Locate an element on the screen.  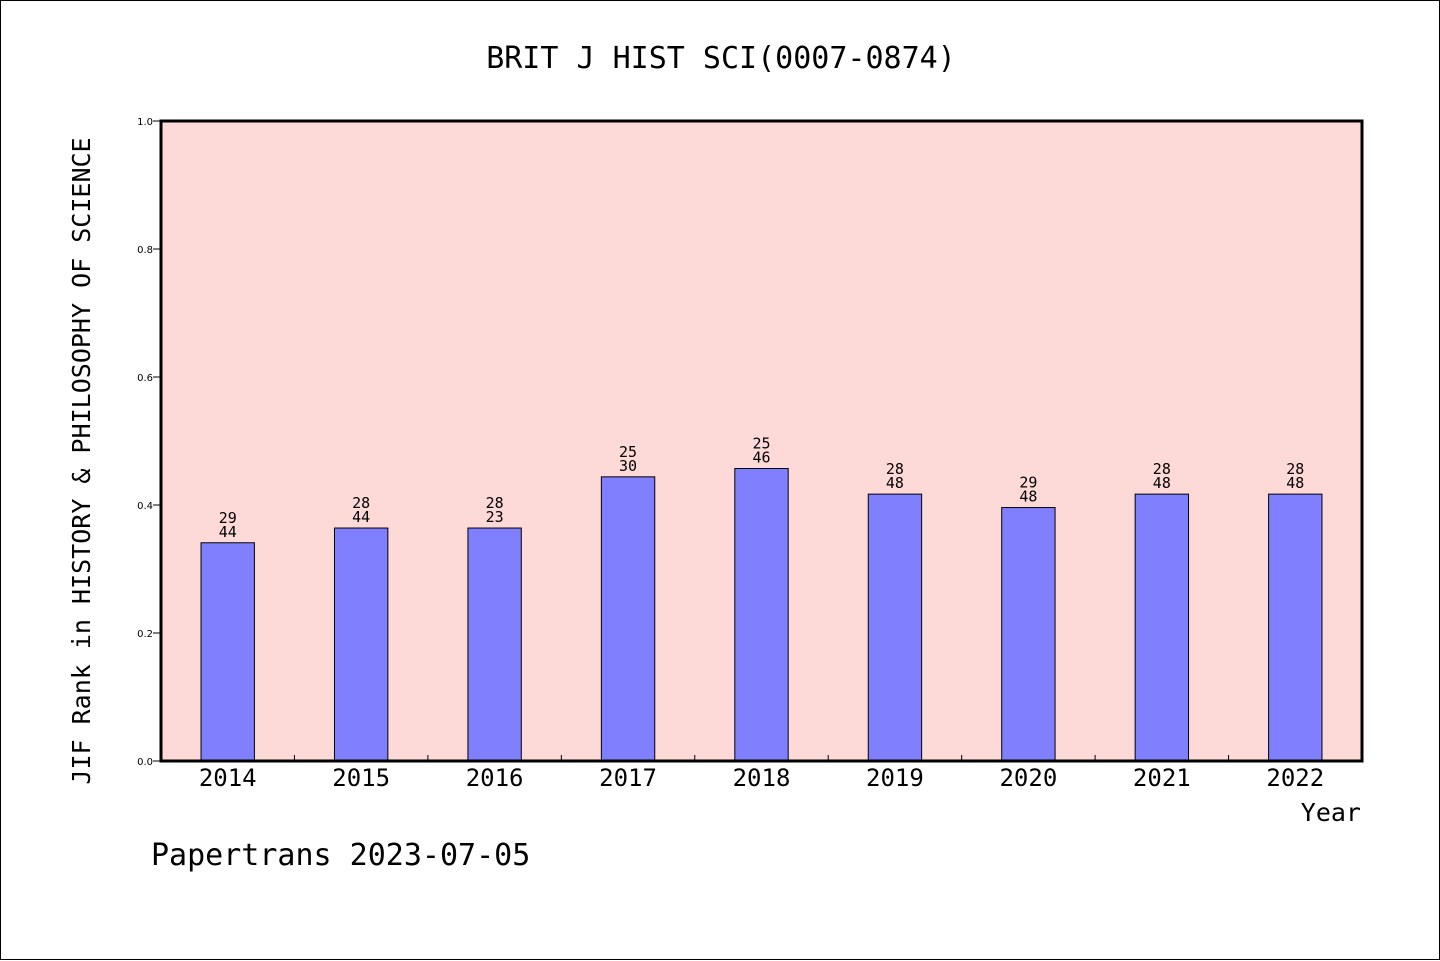
x-tick-label: 2019 is located at coordinates (895, 778).